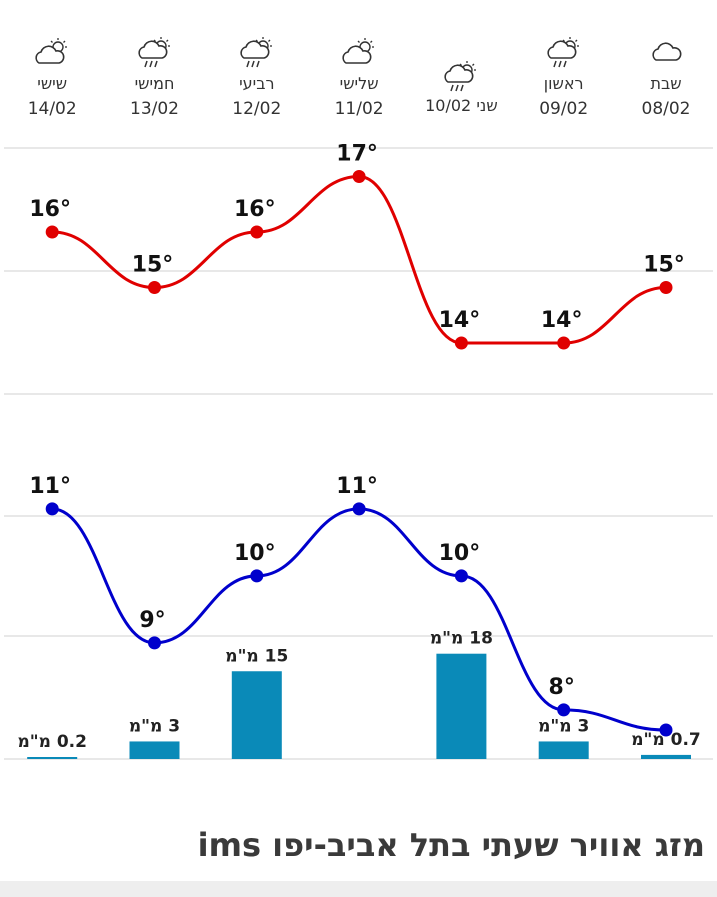 The image size is (717, 897). Describe the element at coordinates (52, 109) in the screenshot. I see `day-date: 14/02` at that location.